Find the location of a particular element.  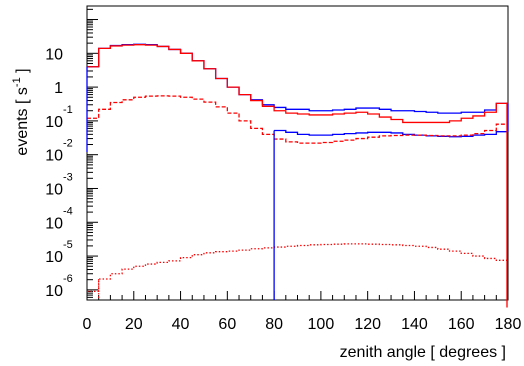

y-tick-label: 10⁻² is located at coordinates (59, 151).